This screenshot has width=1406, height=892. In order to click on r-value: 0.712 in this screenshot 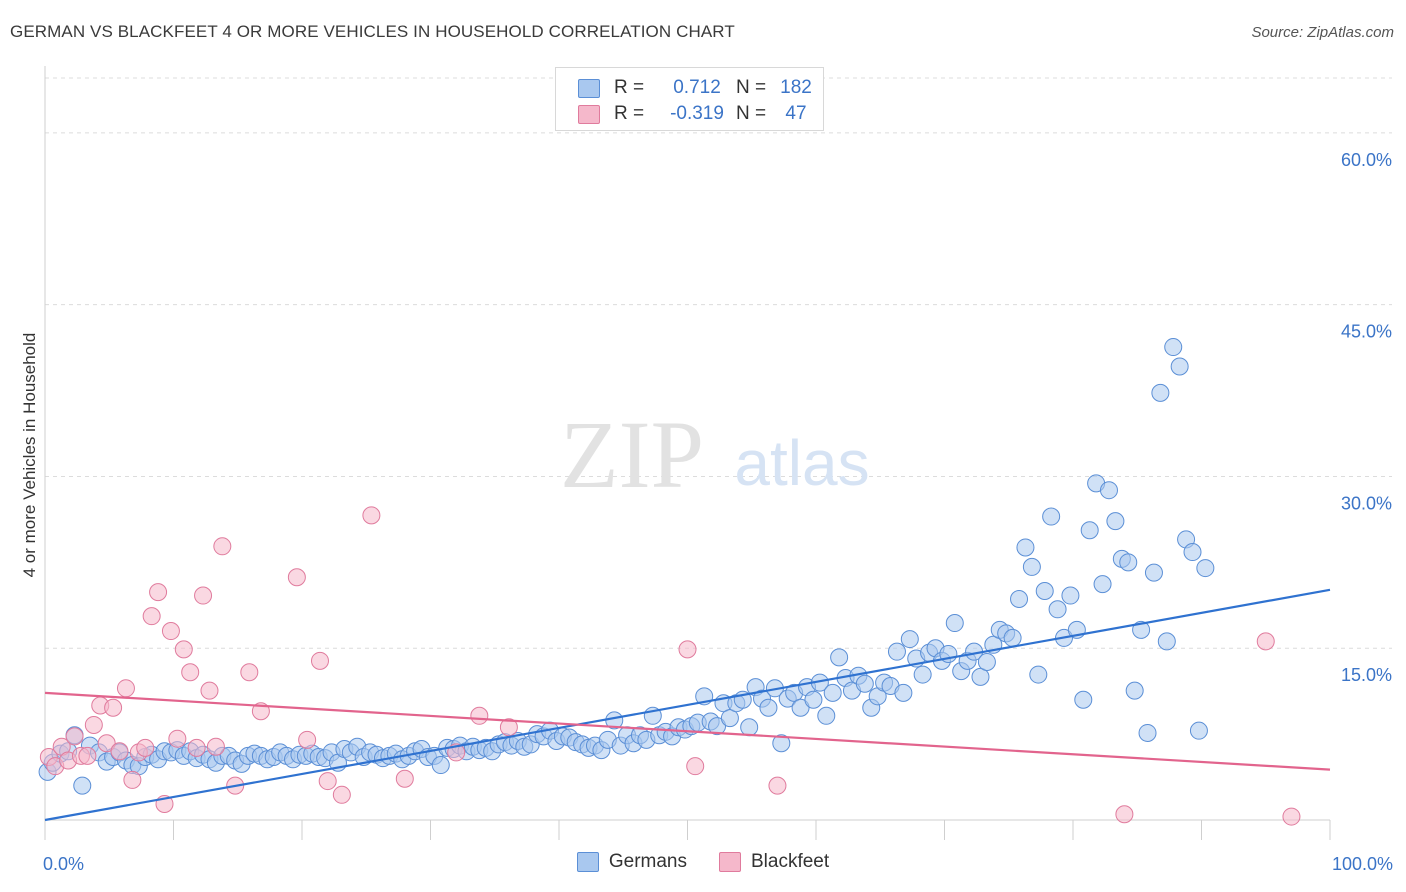, I will do `click(697, 87)`.